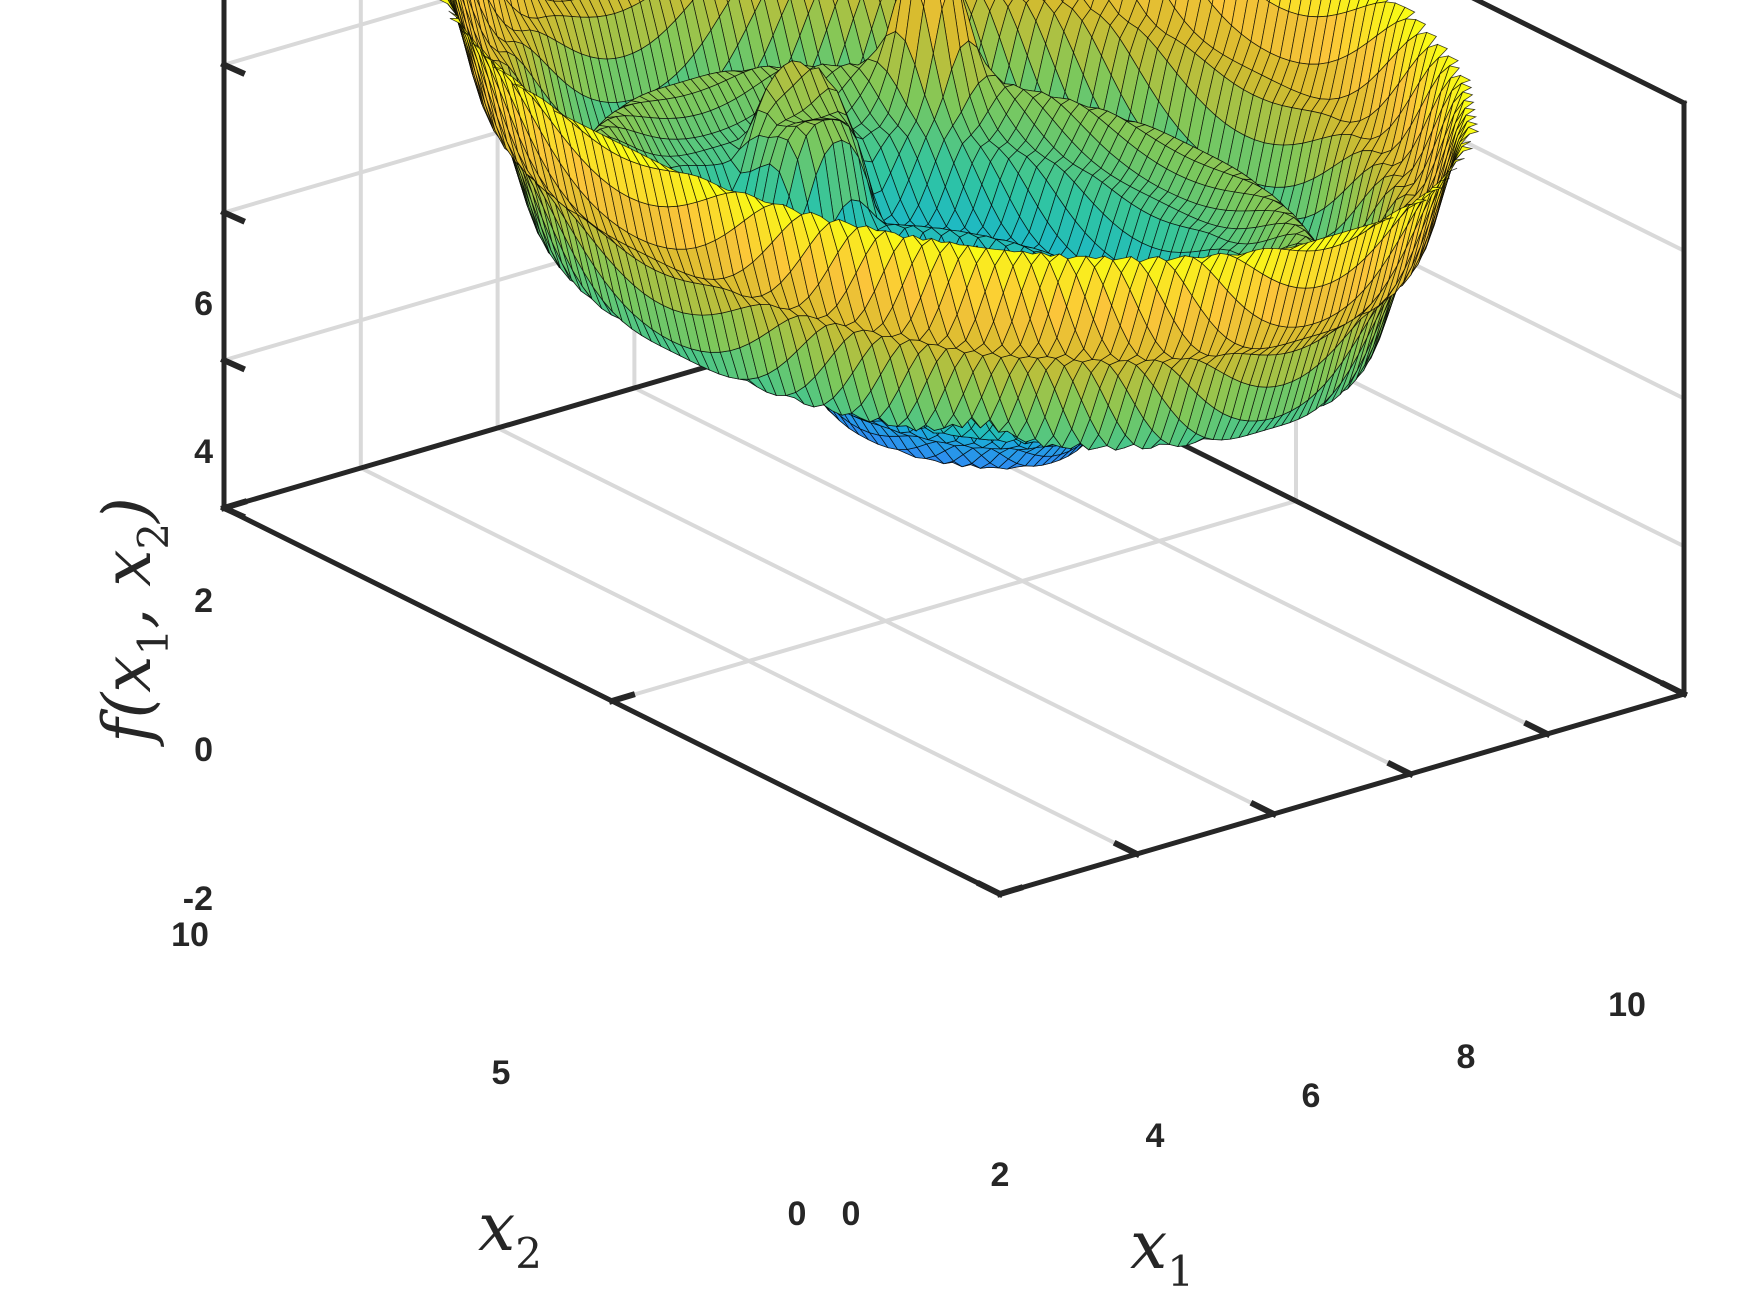 The image size is (1750, 1313). Describe the element at coordinates (954, 601) in the screenshot. I see `x2-gridline` at that location.